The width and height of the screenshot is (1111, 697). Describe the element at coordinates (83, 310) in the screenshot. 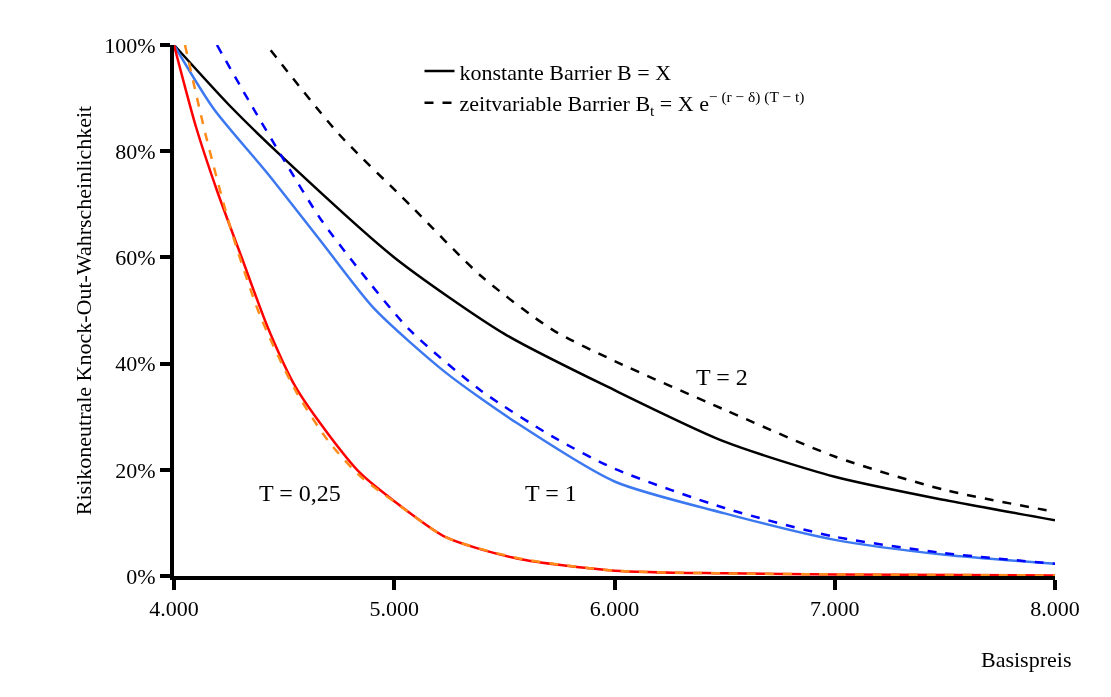

I see `y-axis-title: Risikoneutrale Knock-Out-Wahrscheinlichkeit` at that location.